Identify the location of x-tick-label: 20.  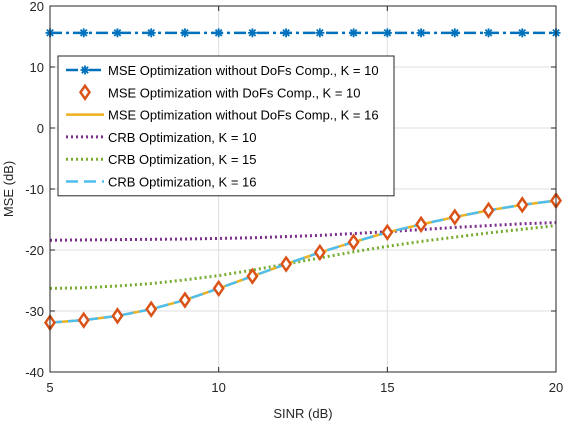
(556, 387).